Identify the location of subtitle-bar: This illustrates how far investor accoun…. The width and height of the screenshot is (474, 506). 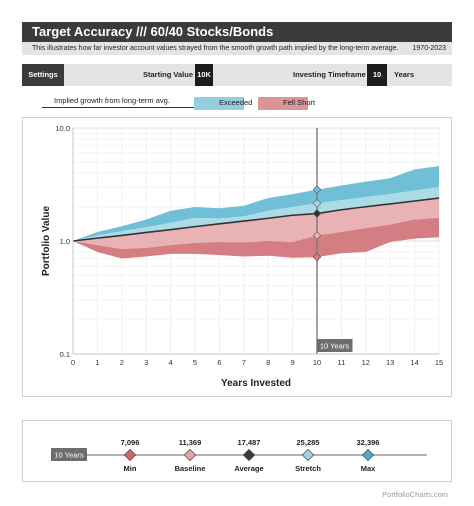
(237, 48).